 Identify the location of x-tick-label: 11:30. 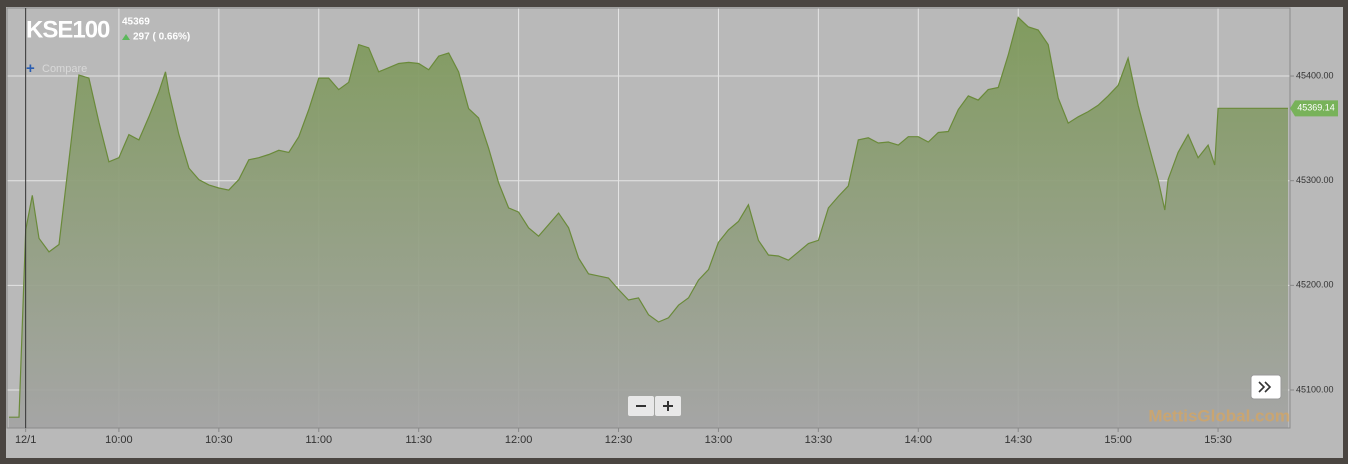
(418, 440).